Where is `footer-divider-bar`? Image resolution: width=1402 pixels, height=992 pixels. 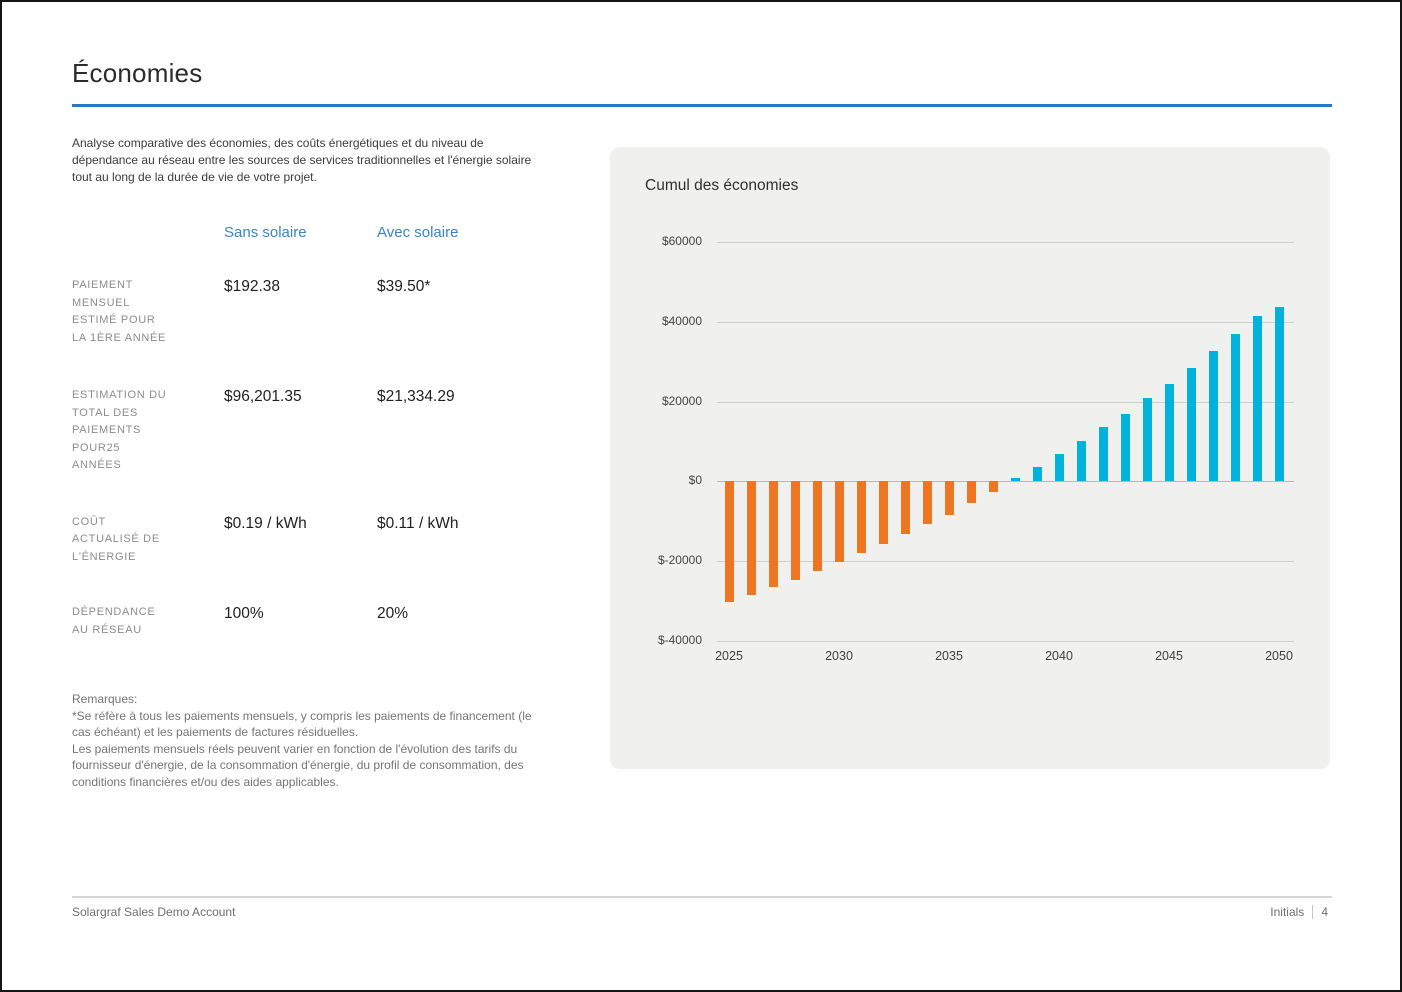 footer-divider-bar is located at coordinates (1313, 912).